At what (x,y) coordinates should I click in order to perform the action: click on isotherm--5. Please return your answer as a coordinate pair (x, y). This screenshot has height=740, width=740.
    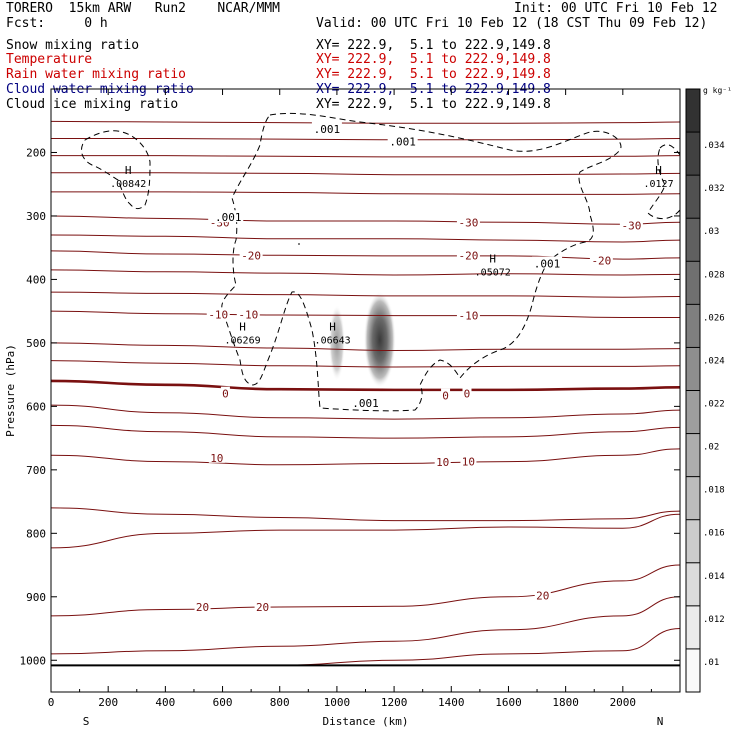
    Looking at the image, I should click on (365, 347).